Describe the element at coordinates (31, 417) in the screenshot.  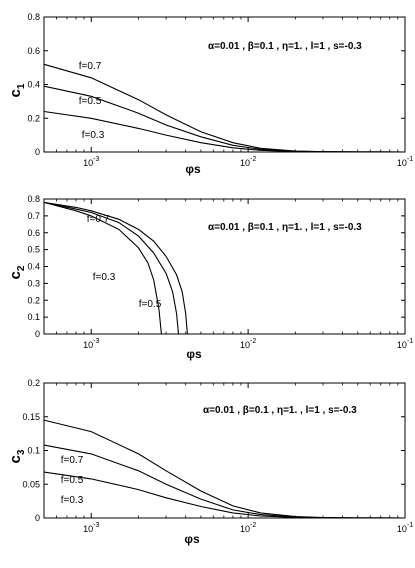
I see `y-tick-label: 0.15` at that location.